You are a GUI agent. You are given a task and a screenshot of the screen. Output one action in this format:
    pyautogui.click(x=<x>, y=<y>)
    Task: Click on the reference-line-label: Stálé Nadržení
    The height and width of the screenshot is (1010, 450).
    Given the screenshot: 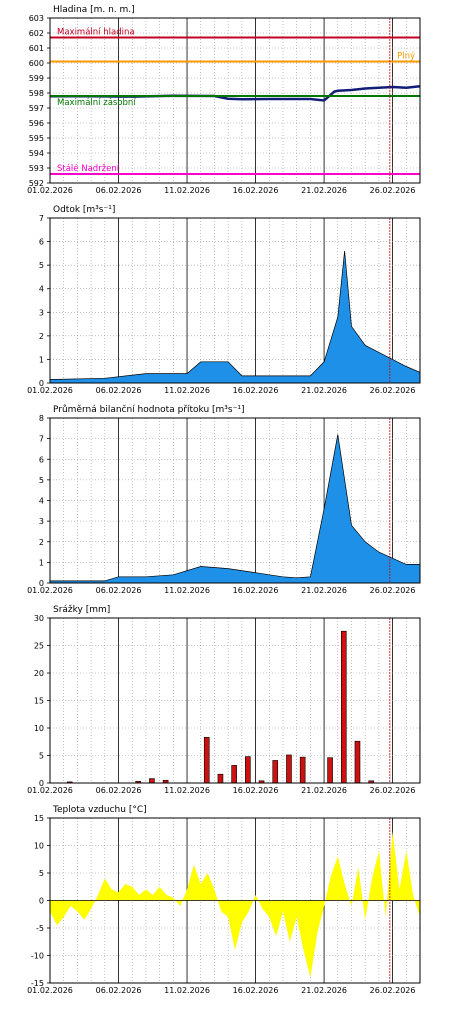 What is the action you would take?
    pyautogui.click(x=88, y=168)
    